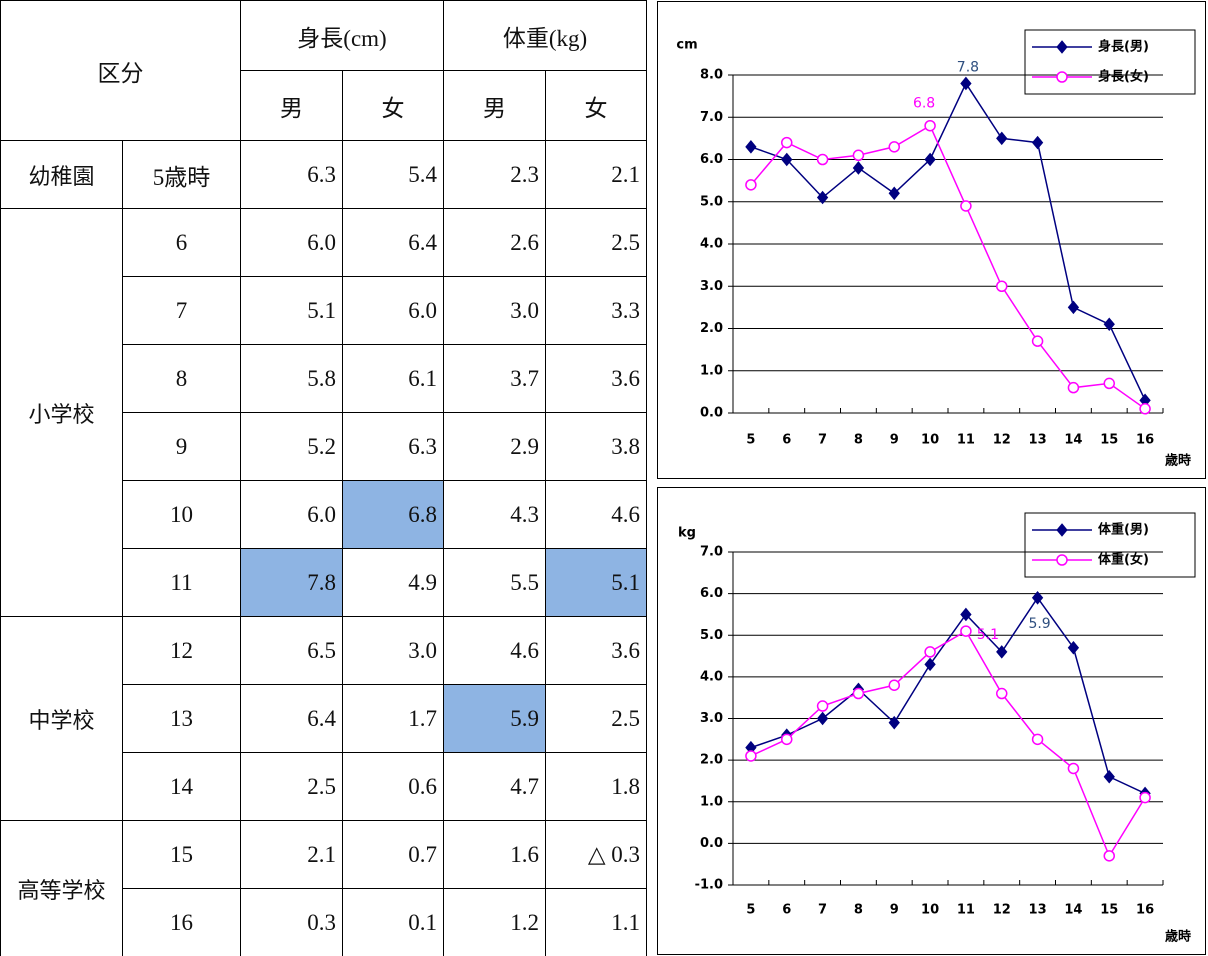 The height and width of the screenshot is (956, 1208). I want to click on table-row: 8 5.8 6.1 3.7 3.6, so click(324, 378).